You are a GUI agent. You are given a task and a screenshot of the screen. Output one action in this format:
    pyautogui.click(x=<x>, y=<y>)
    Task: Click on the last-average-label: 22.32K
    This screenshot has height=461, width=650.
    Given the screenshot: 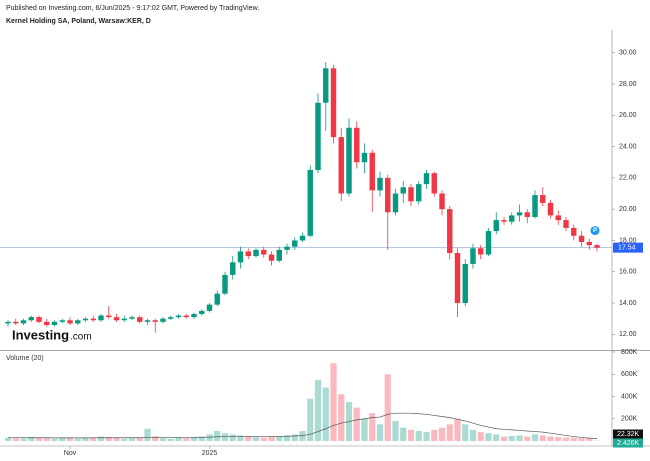 What is the action you would take?
    pyautogui.click(x=628, y=434)
    